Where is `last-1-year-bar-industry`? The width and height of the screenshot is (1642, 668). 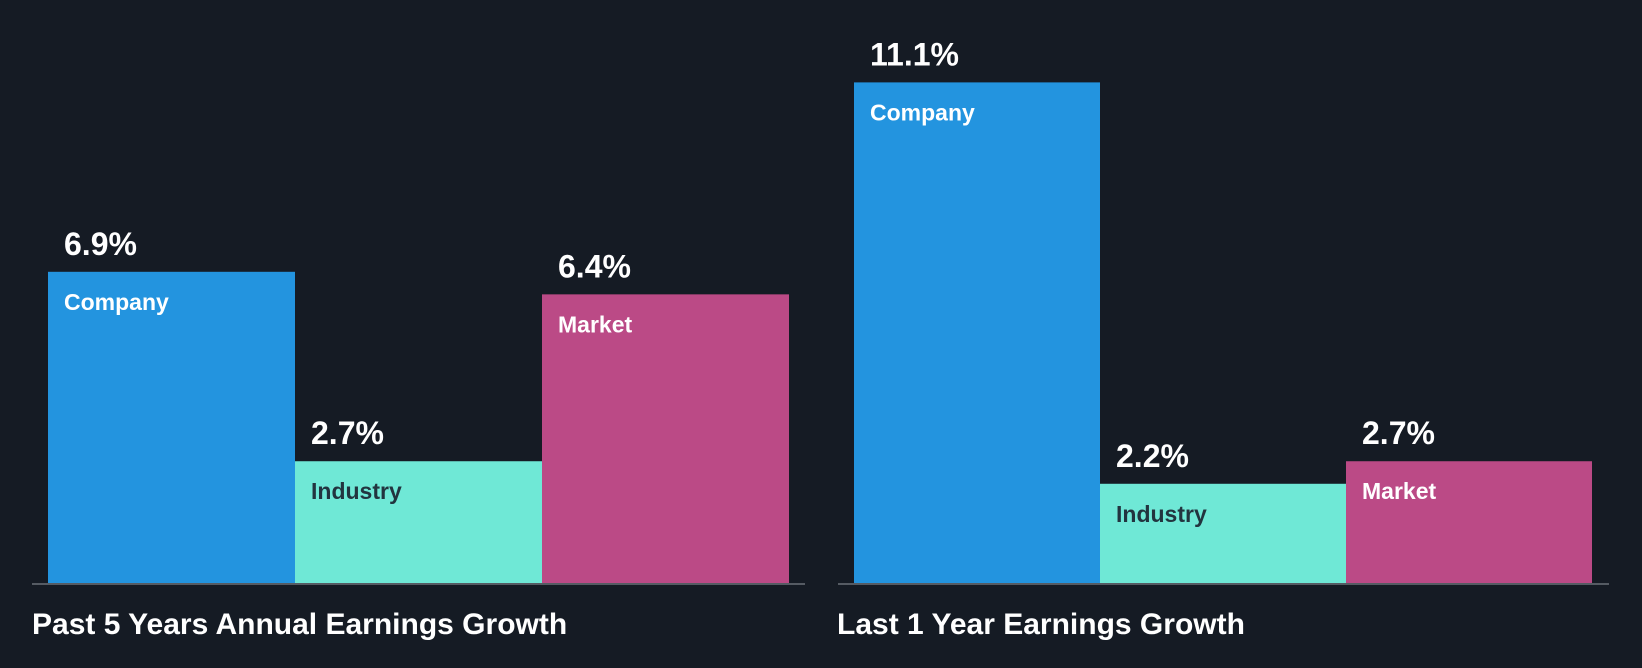 last-1-year-bar-industry is located at coordinates (1223, 533).